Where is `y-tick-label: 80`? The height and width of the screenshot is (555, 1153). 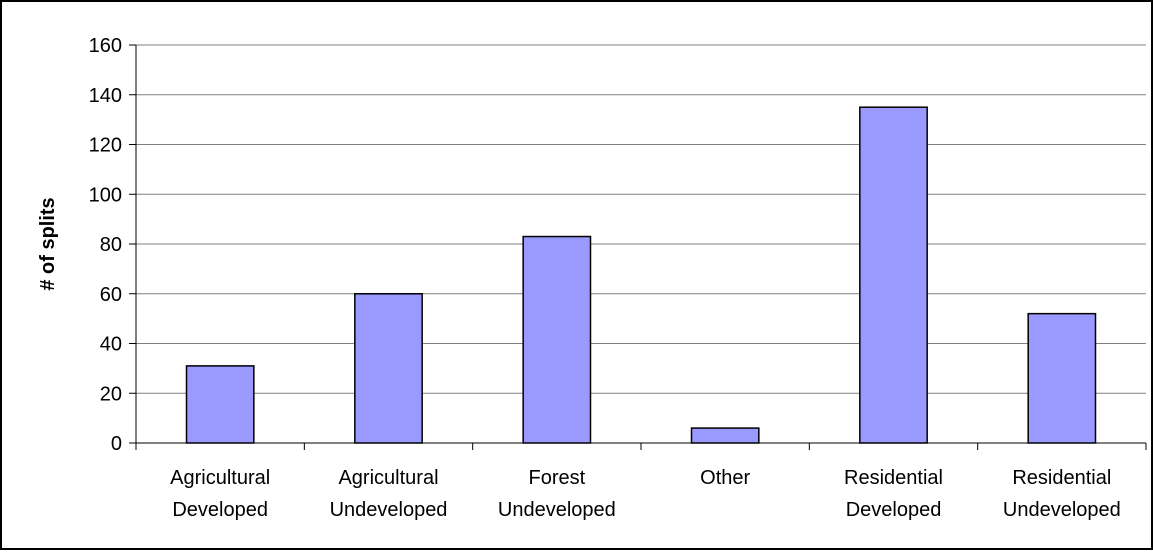 y-tick-label: 80 is located at coordinates (111, 245).